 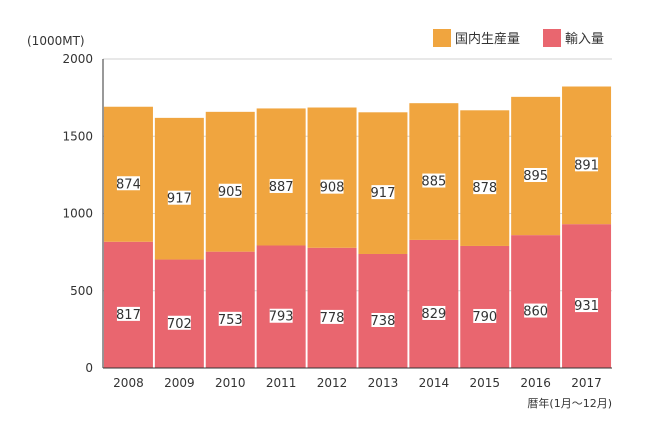 What do you see at coordinates (77, 214) in the screenshot?
I see `y-tick-label: 1000` at bounding box center [77, 214].